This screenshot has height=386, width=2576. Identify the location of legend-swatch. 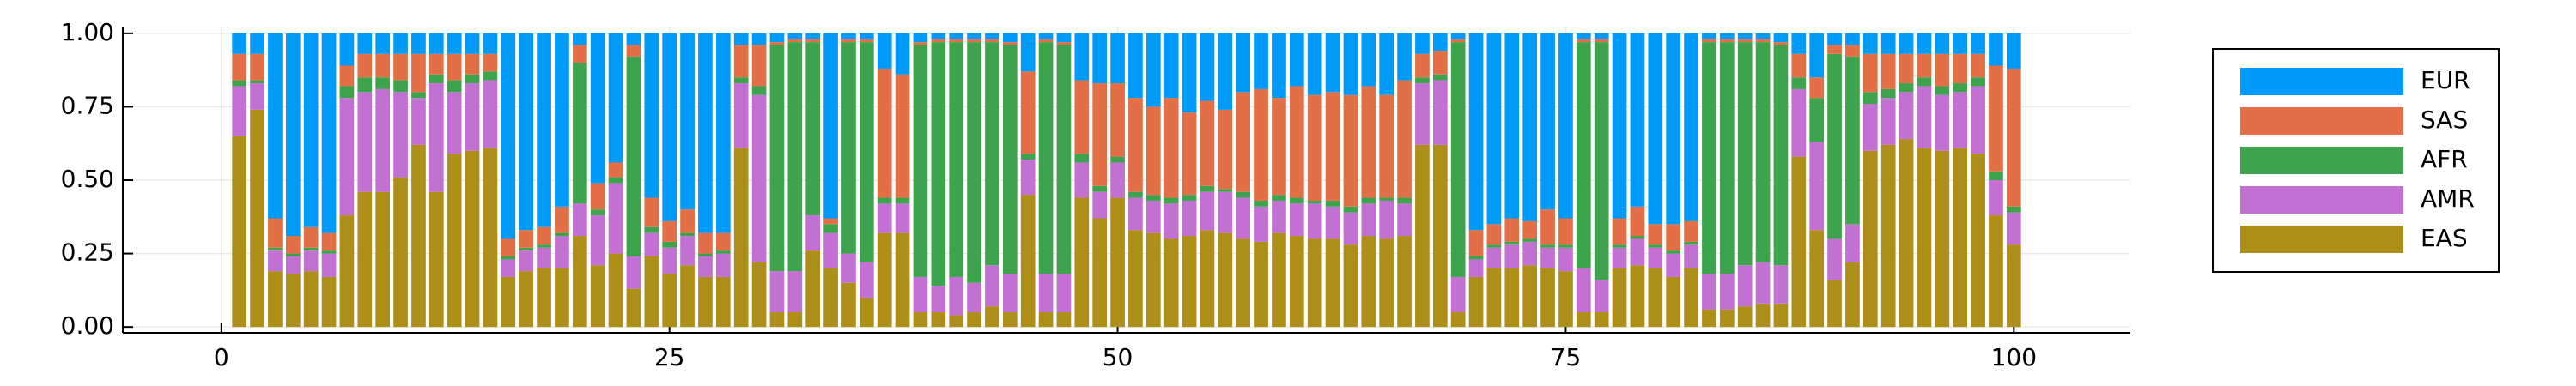
(2321, 121).